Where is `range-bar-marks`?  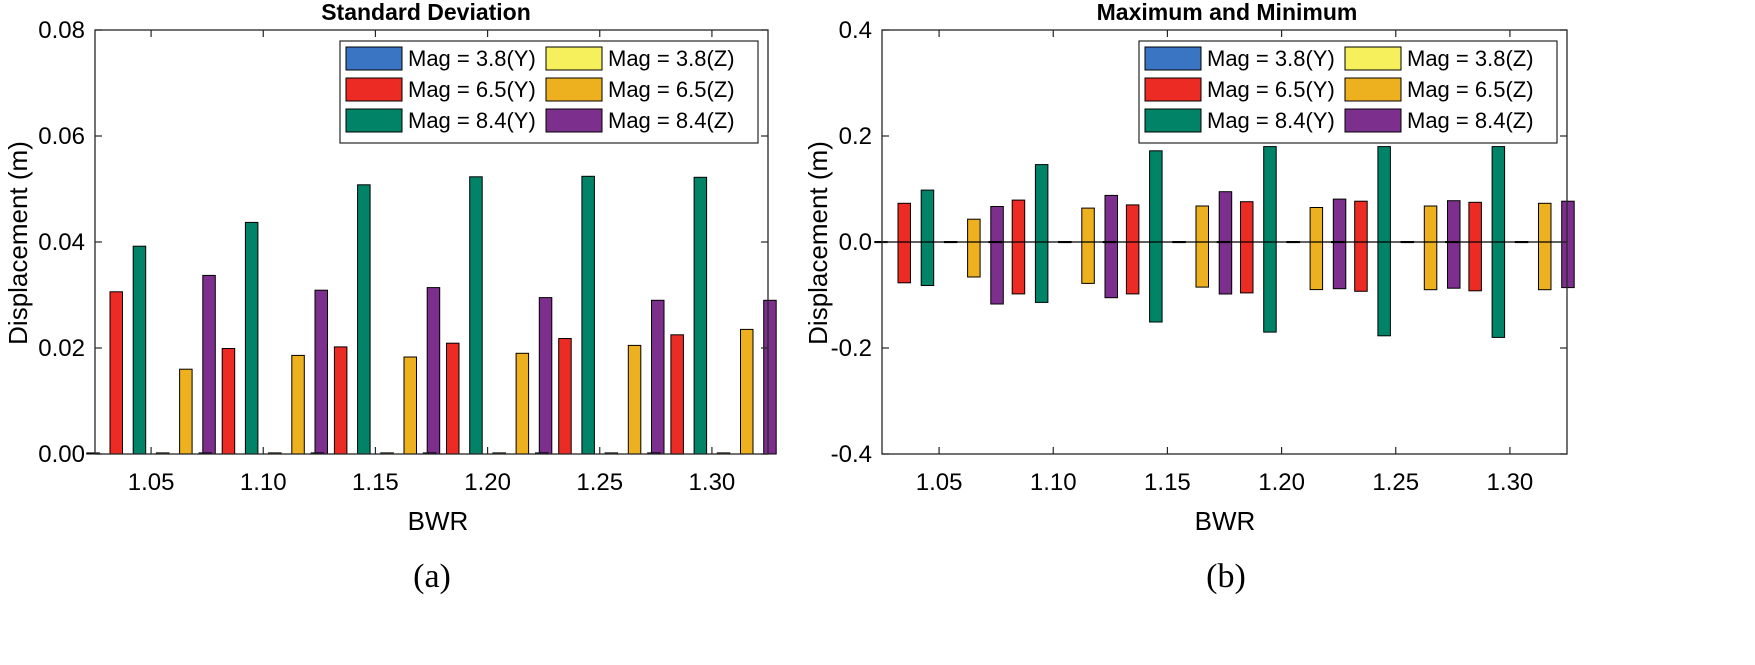
range-bar-marks is located at coordinates (1224, 242).